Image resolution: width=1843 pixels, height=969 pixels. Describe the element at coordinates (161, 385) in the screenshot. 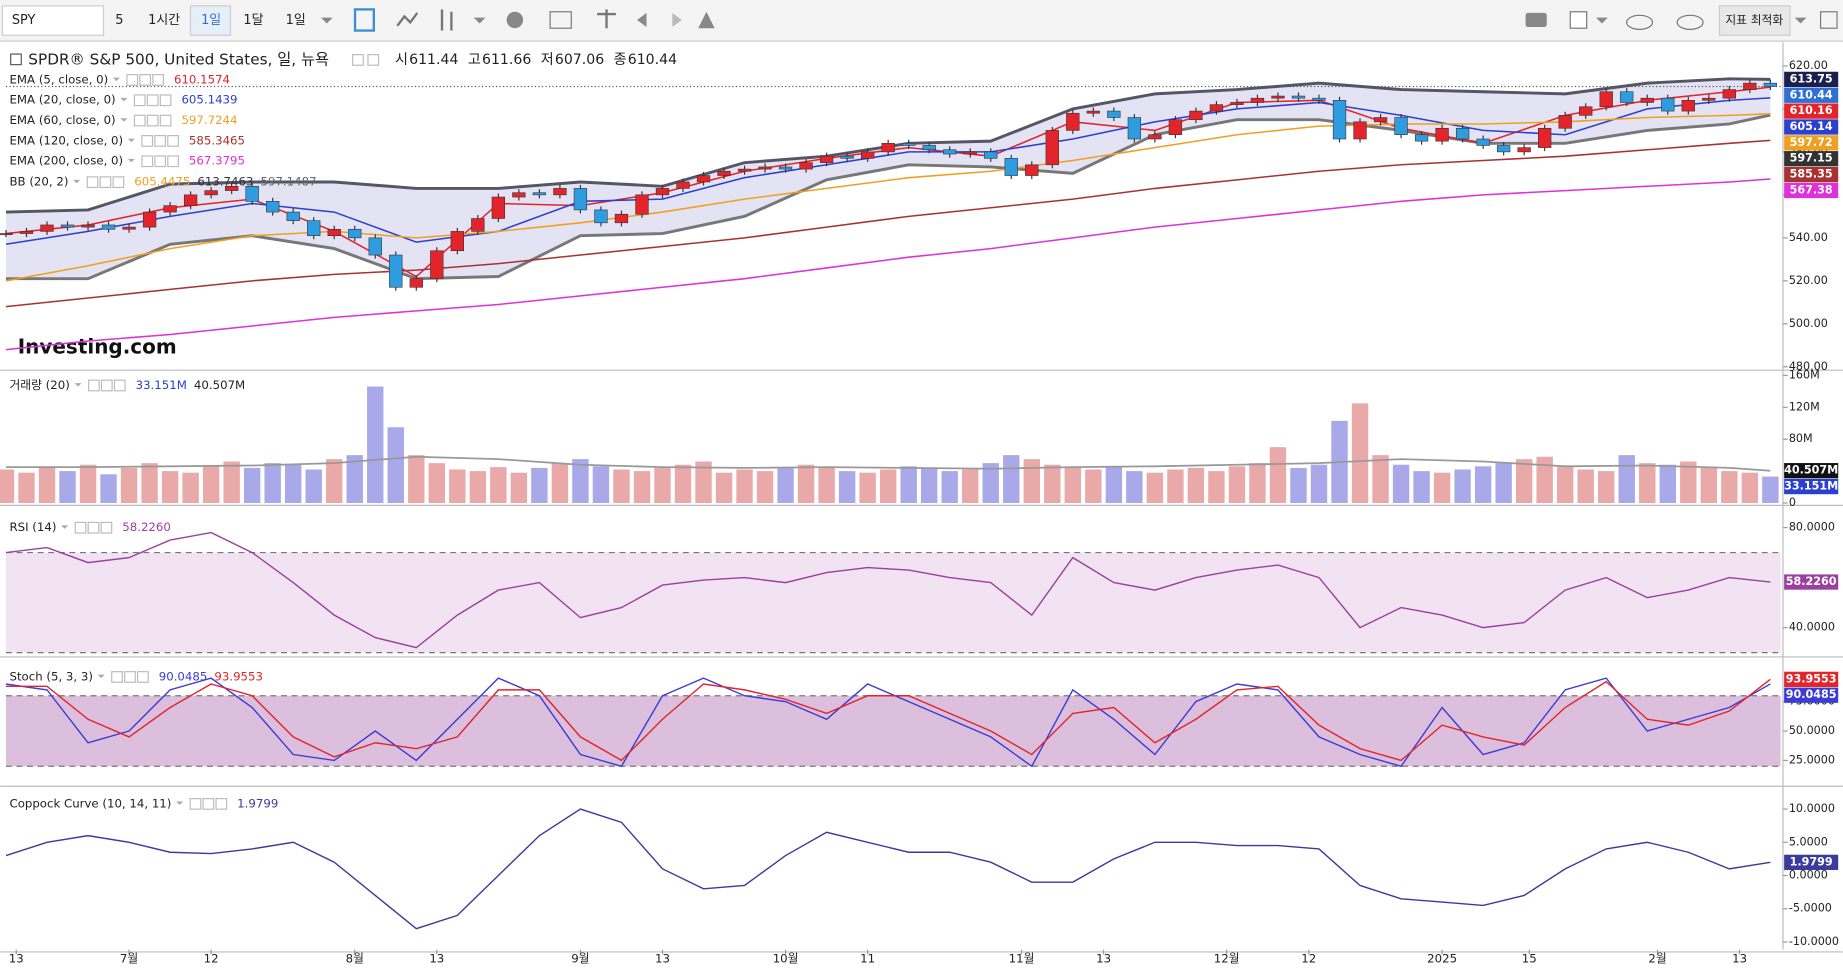

I see `legend-value: 33.151M` at that location.